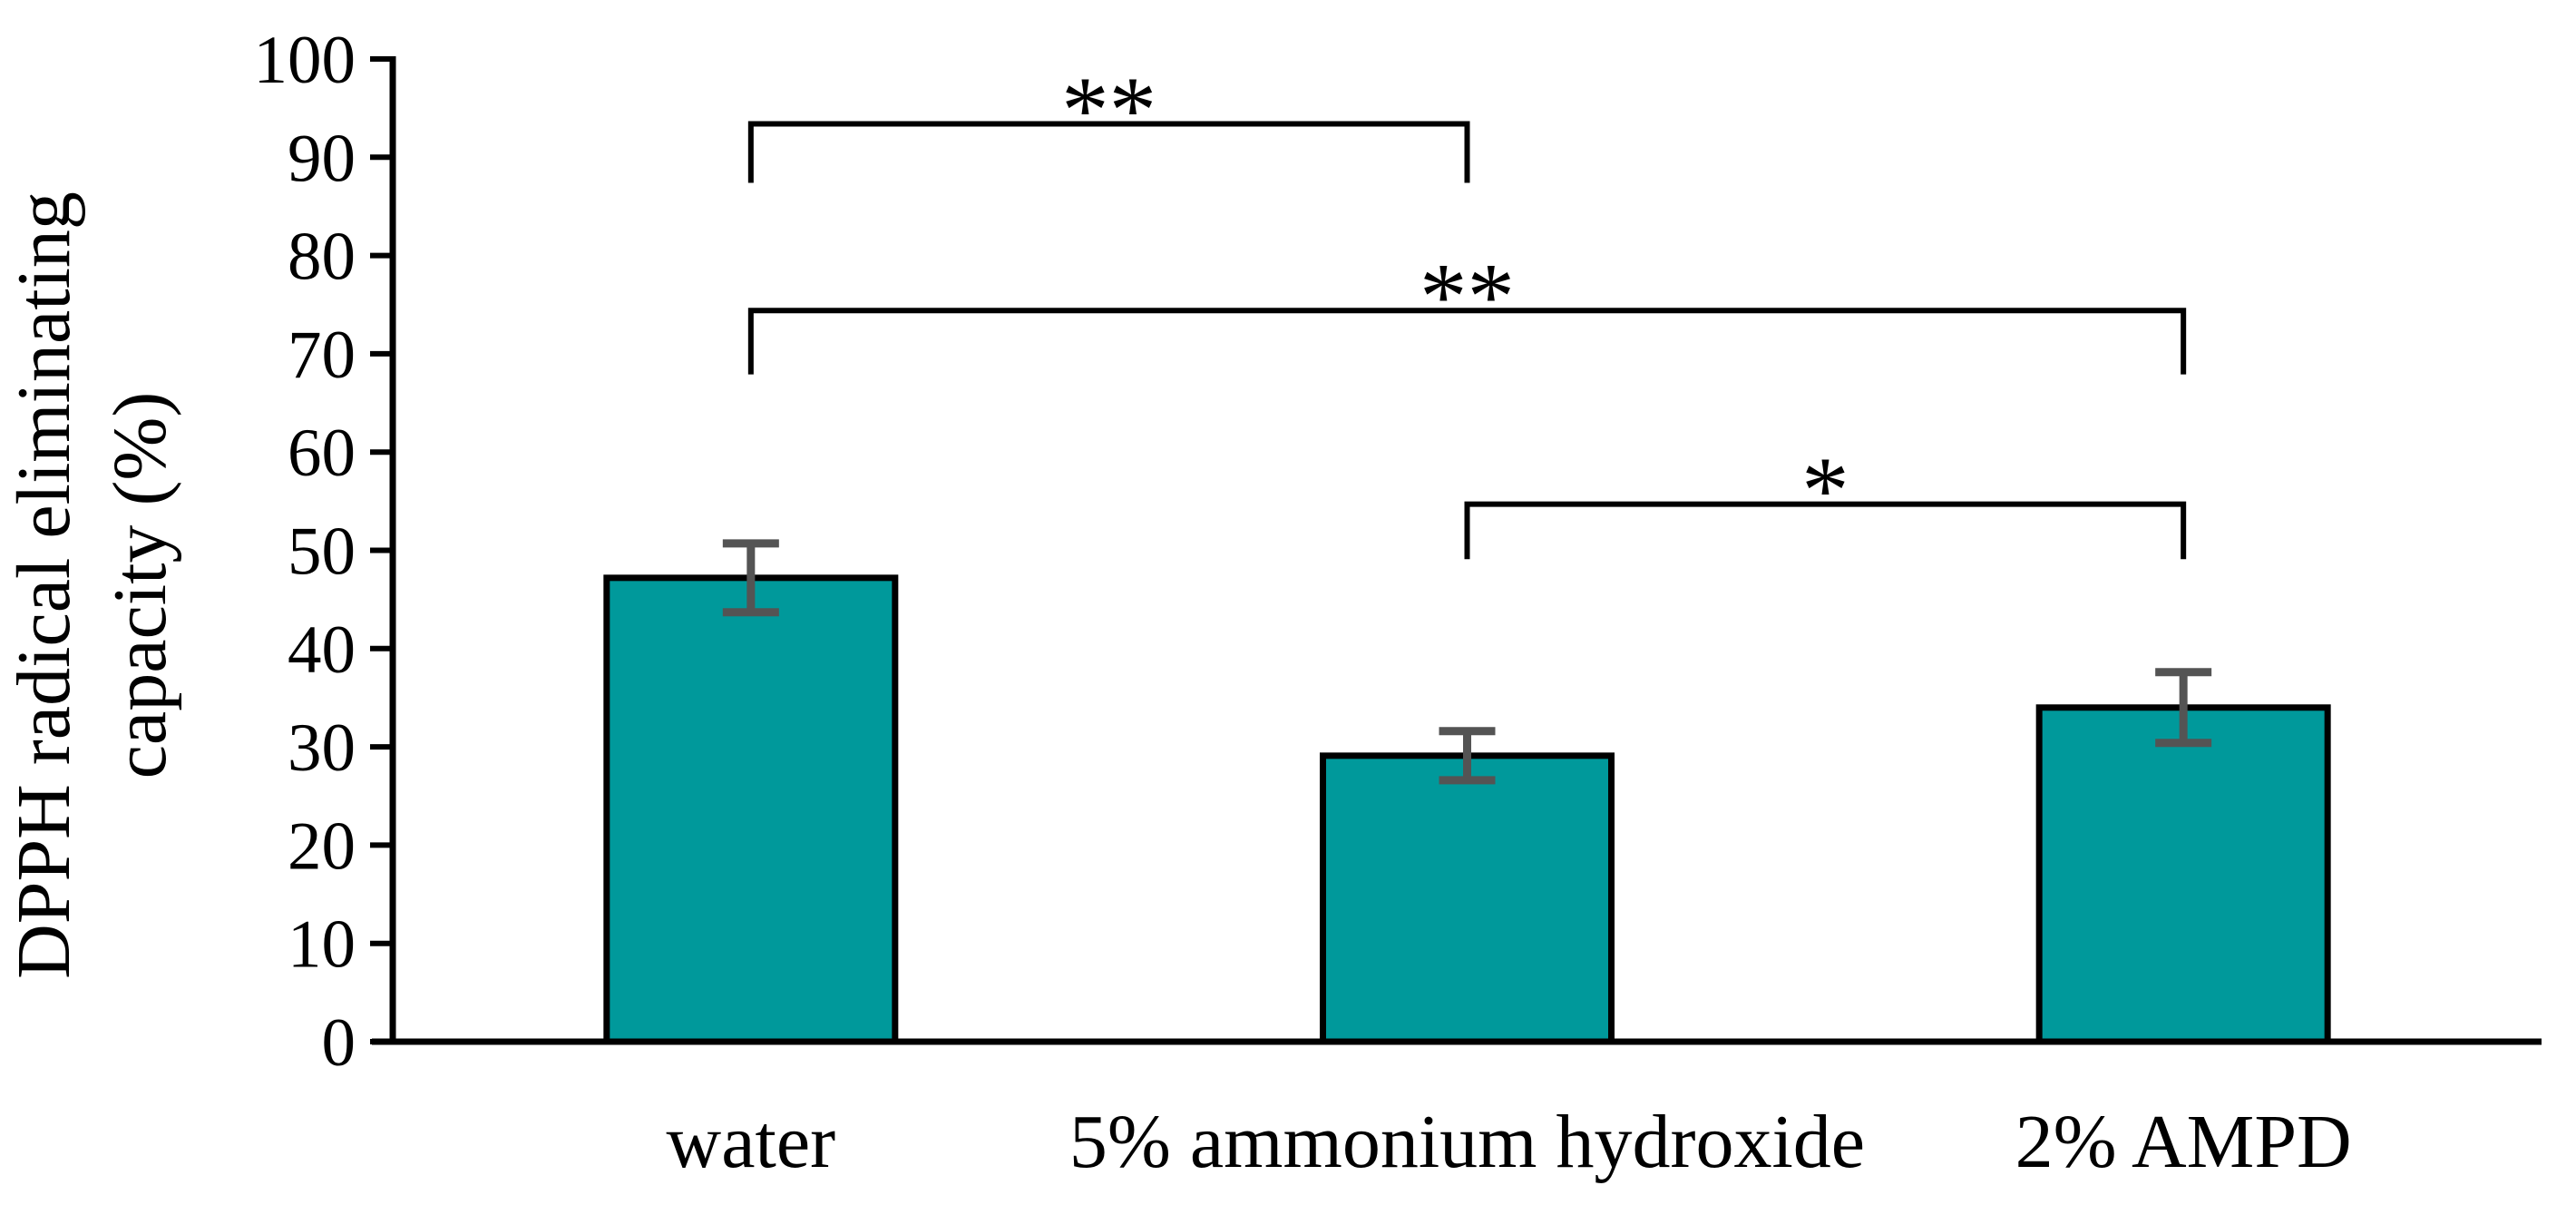  Describe the element at coordinates (2183, 1142) in the screenshot. I see `category-label-2-ampd: 2% AMPD` at that location.